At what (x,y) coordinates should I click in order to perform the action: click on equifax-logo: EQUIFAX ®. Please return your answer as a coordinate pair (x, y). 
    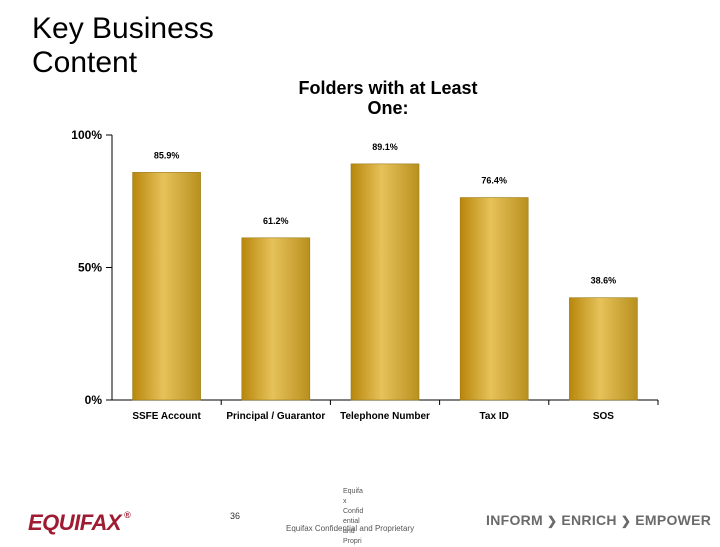
    Looking at the image, I should click on (79, 523).